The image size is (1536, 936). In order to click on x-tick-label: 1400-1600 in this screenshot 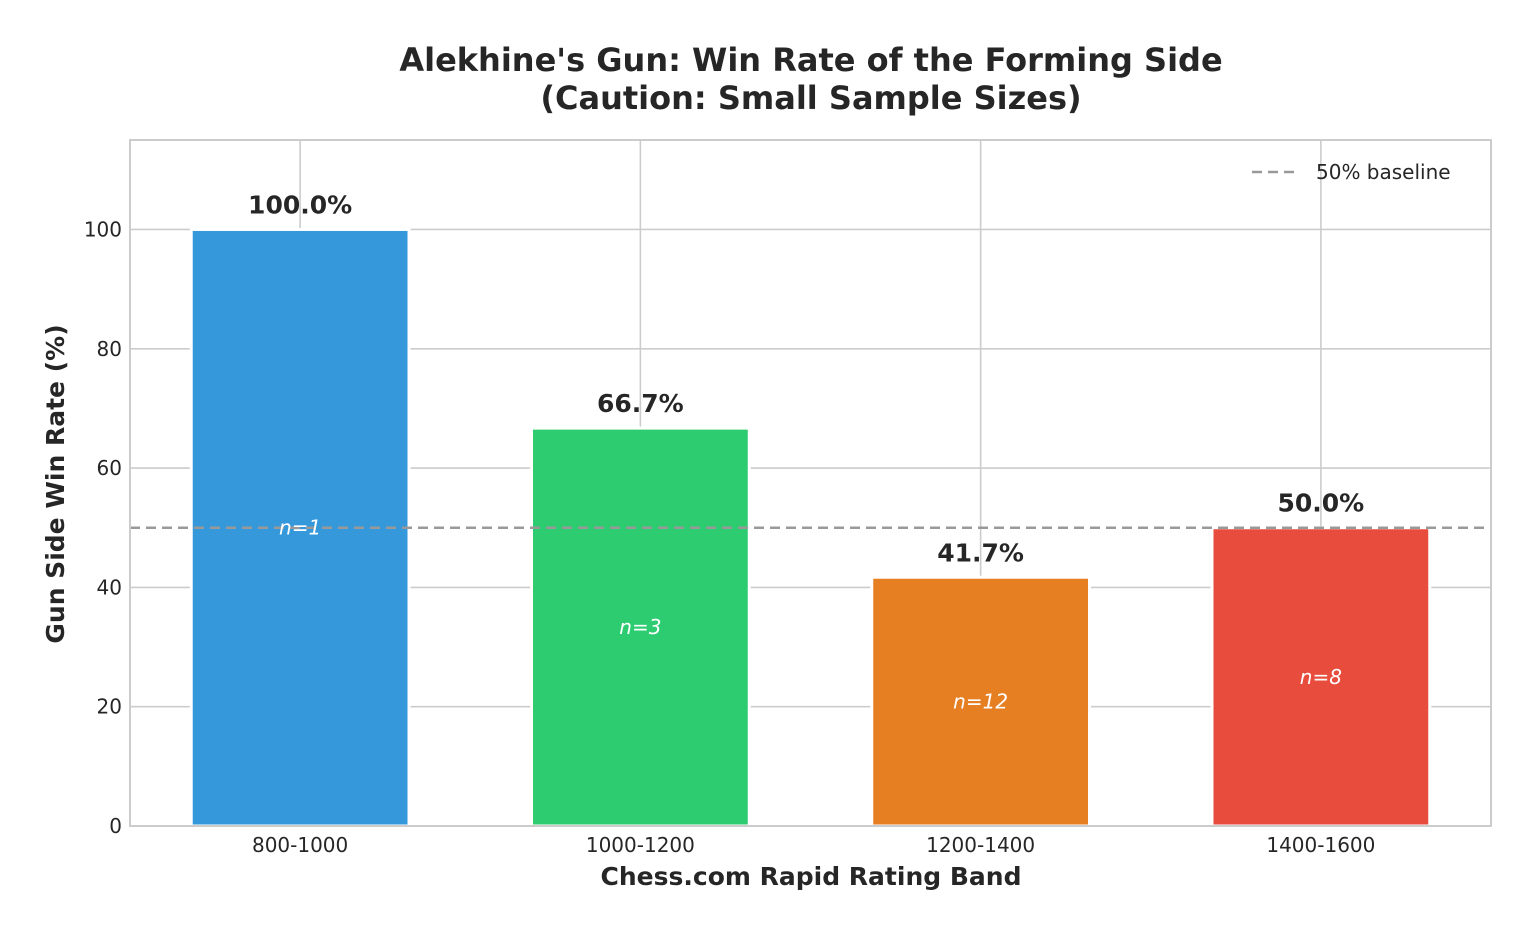, I will do `click(1320, 845)`.